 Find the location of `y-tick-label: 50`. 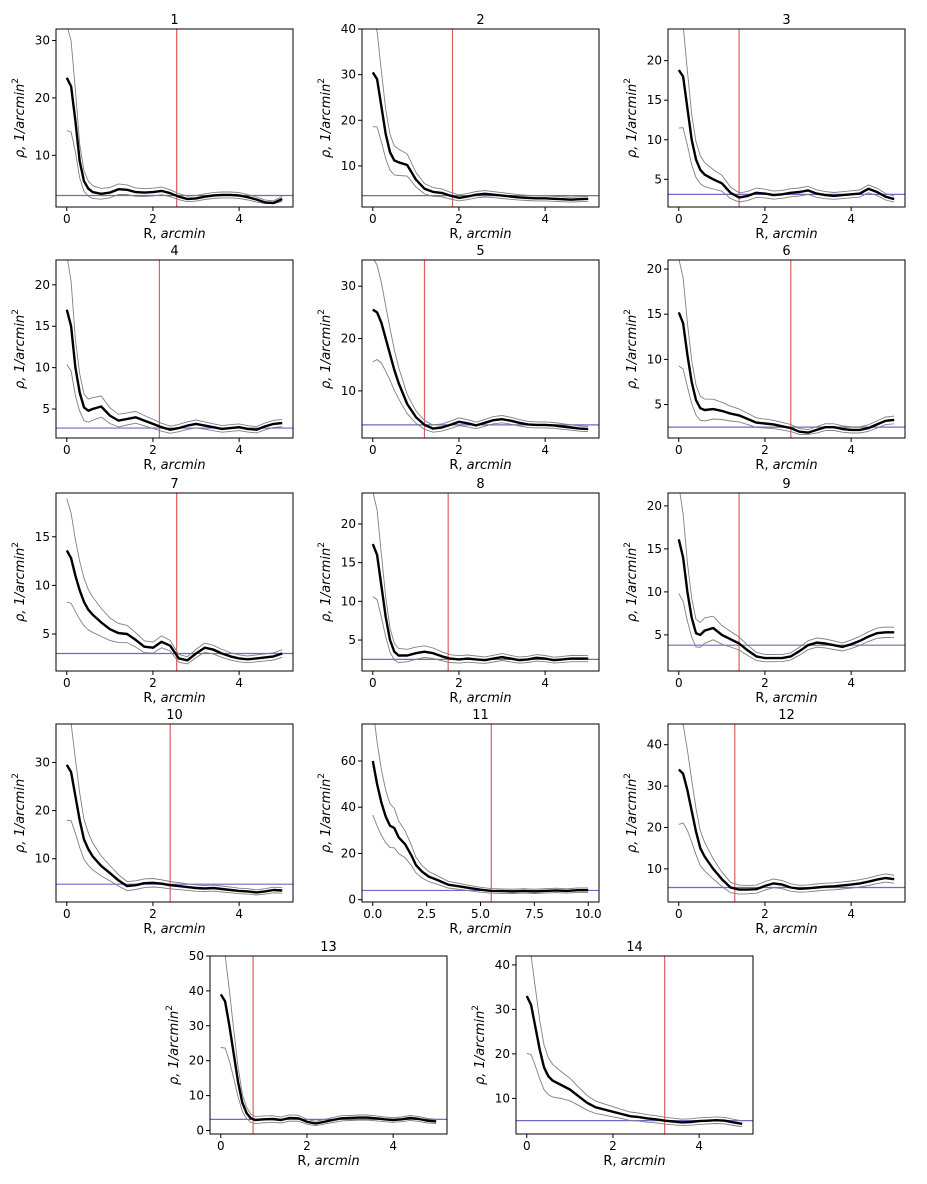

y-tick-label: 50 is located at coordinates (196, 956).